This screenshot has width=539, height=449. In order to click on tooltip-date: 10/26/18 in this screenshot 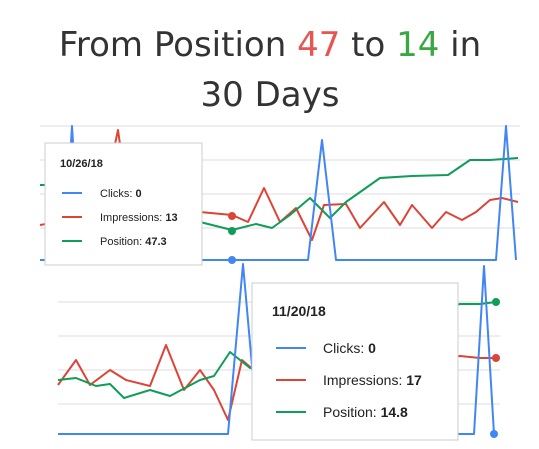, I will do `click(81, 164)`.